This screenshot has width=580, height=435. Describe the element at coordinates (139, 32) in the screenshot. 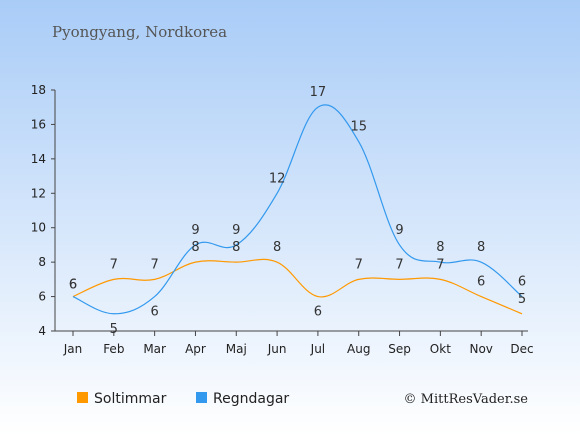

I see `chart-title: Pyongyang, Nordkorea` at that location.